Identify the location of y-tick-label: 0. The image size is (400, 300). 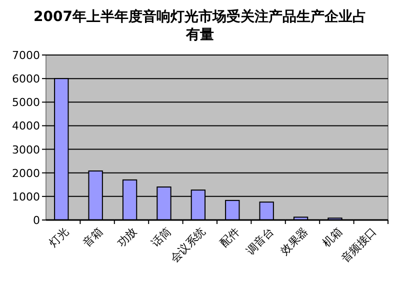
(36, 220).